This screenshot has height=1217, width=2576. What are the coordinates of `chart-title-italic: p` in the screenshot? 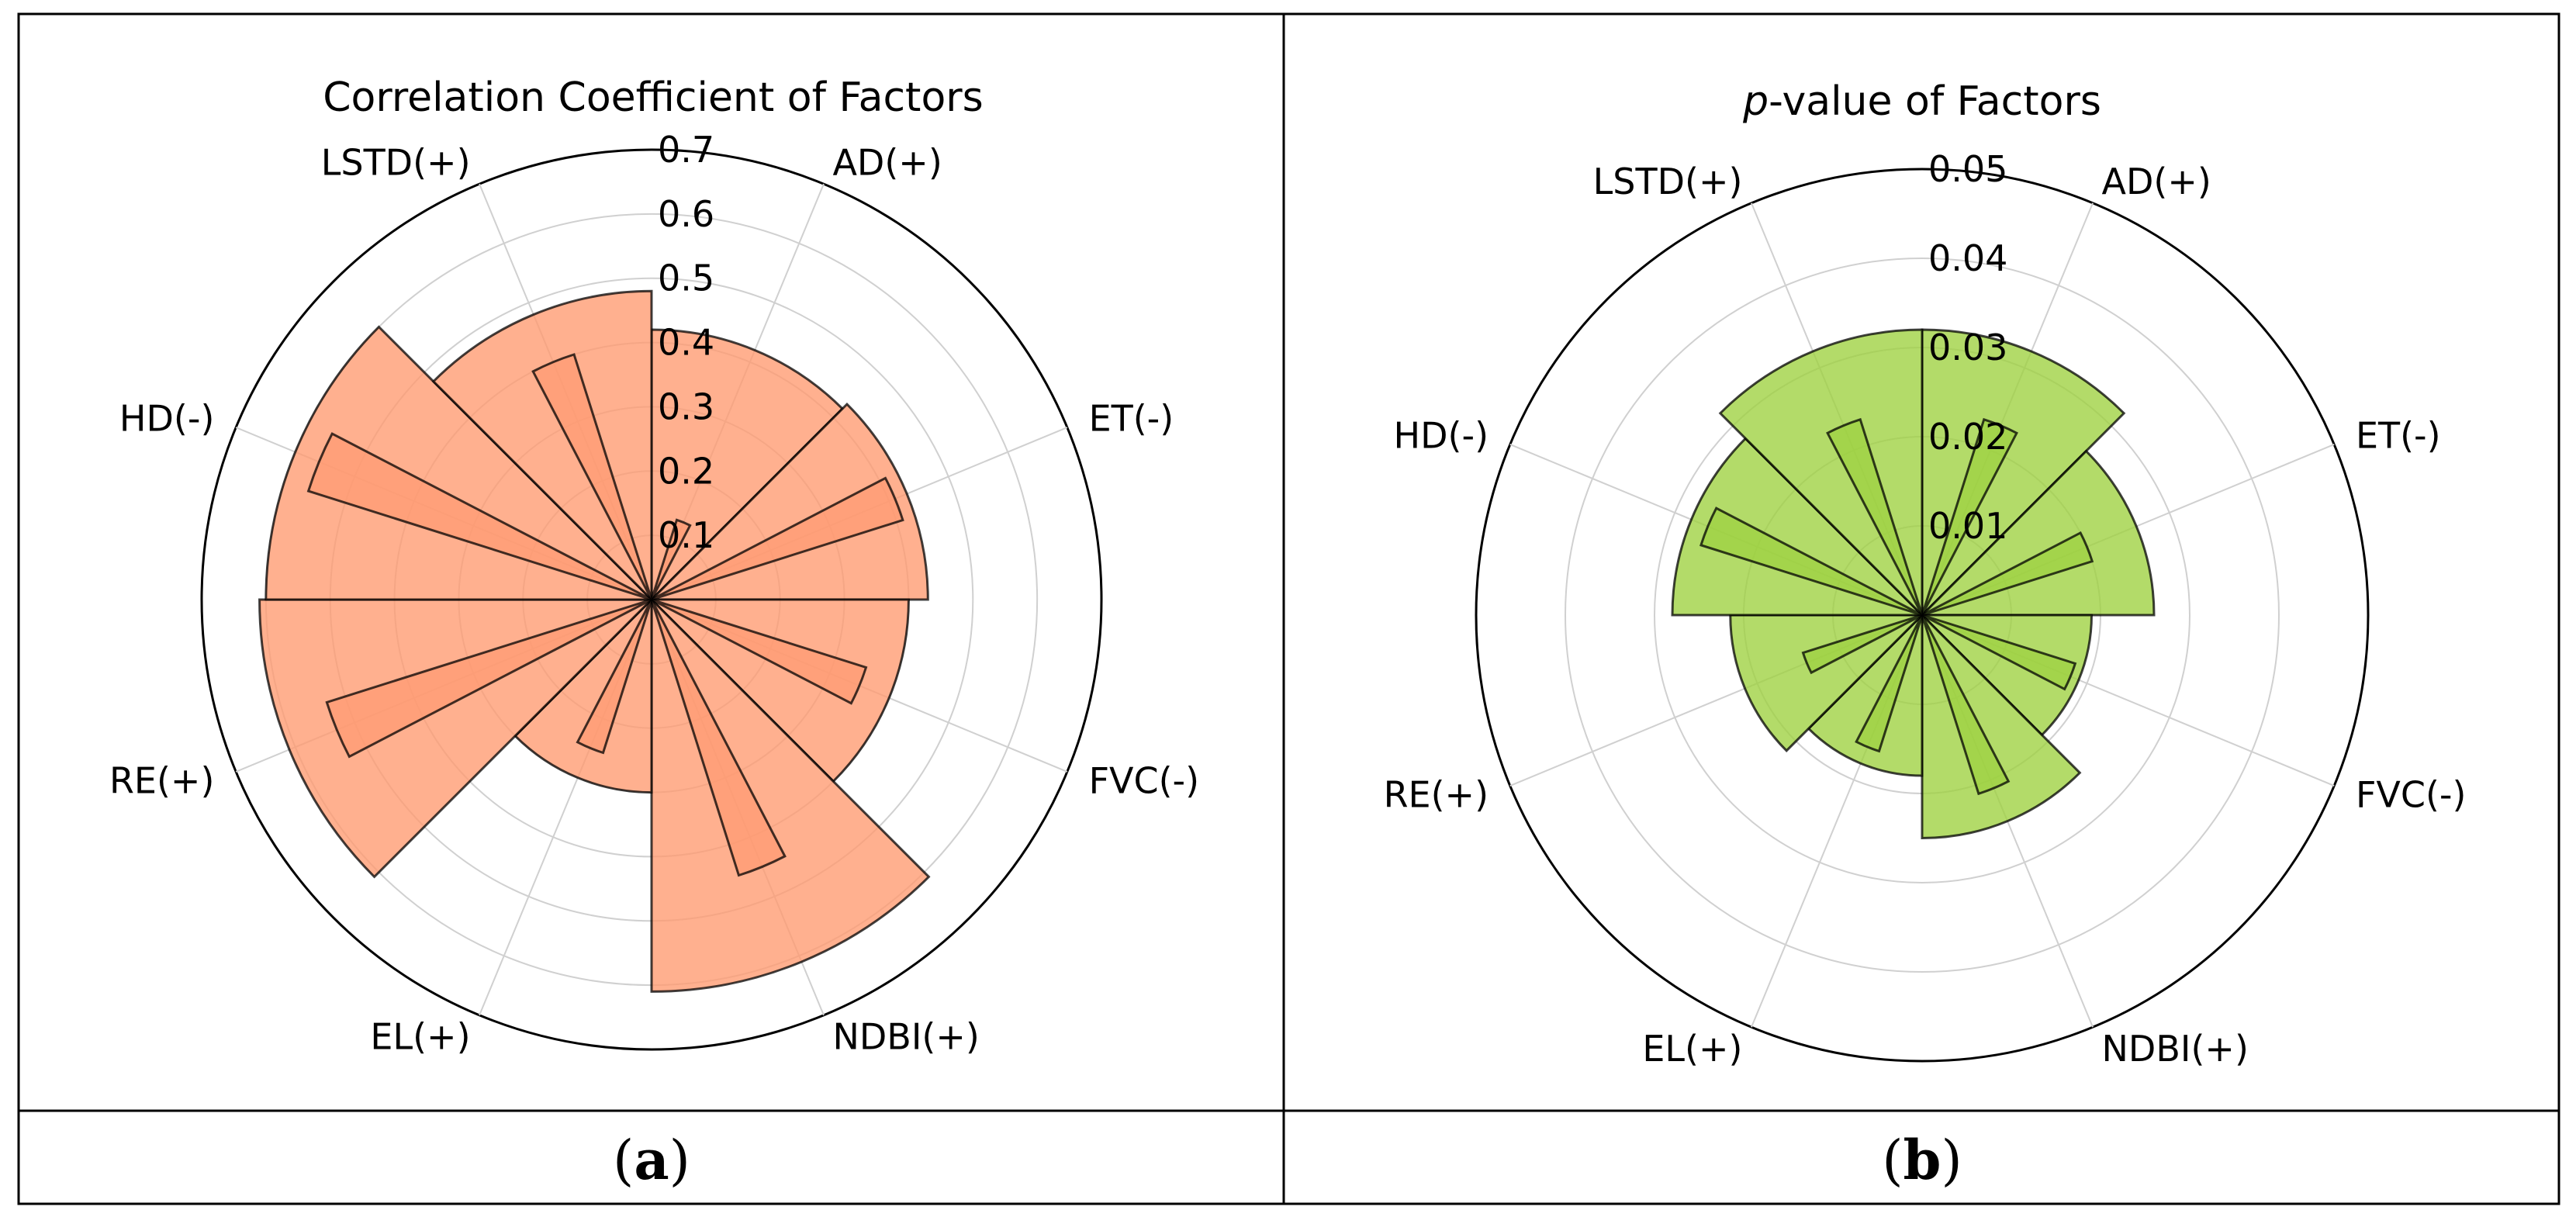 It's located at (1755, 101).